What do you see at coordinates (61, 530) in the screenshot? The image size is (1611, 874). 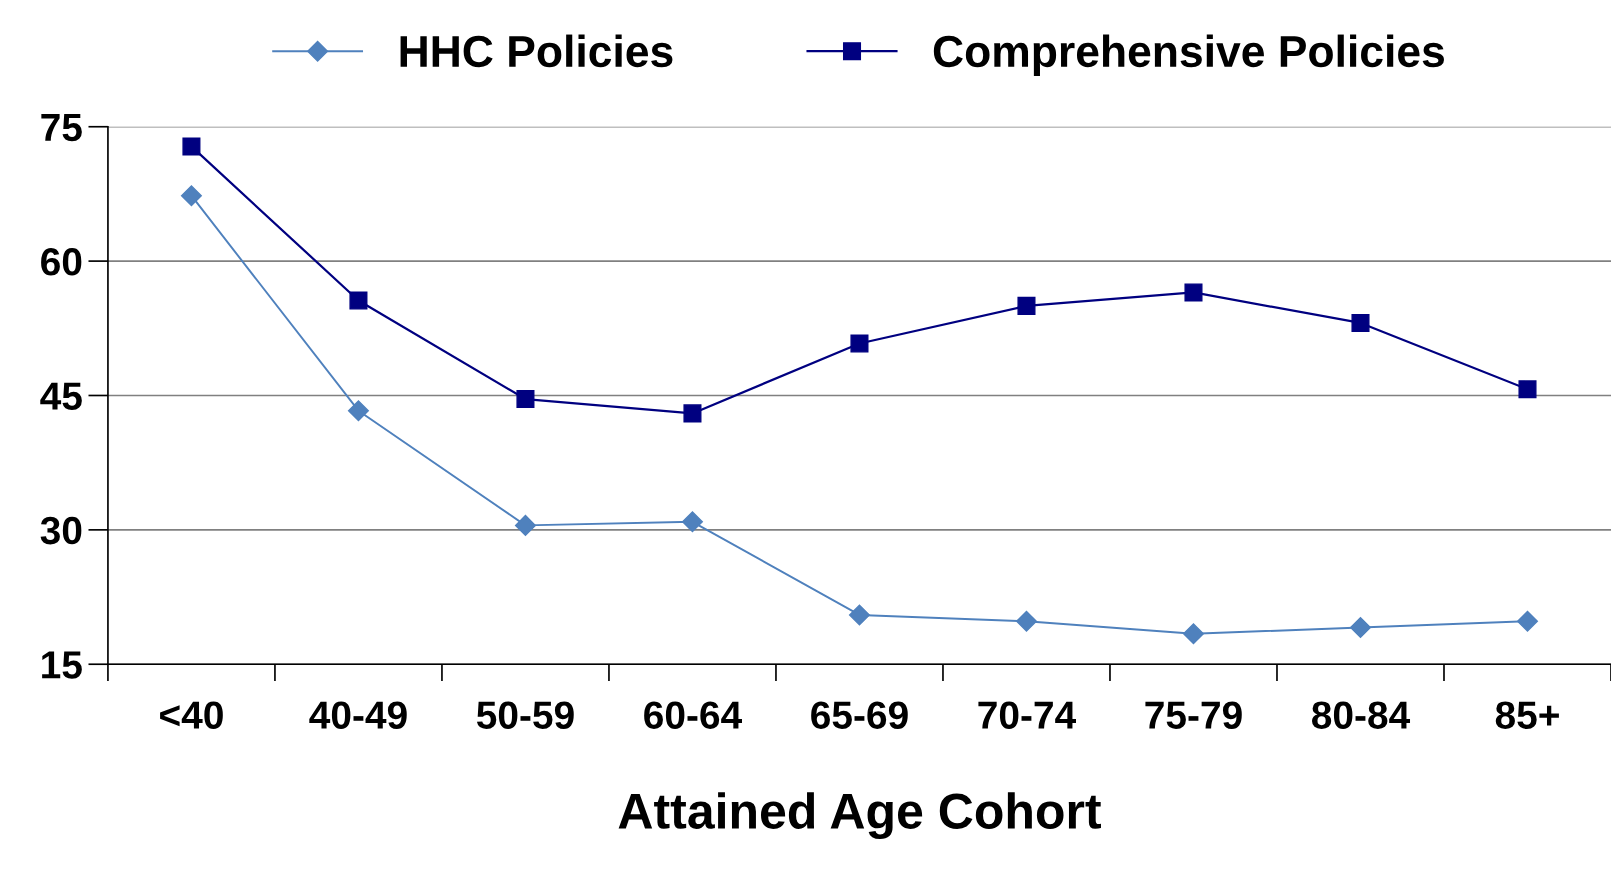 I see `y-tick-label: 30` at bounding box center [61, 530].